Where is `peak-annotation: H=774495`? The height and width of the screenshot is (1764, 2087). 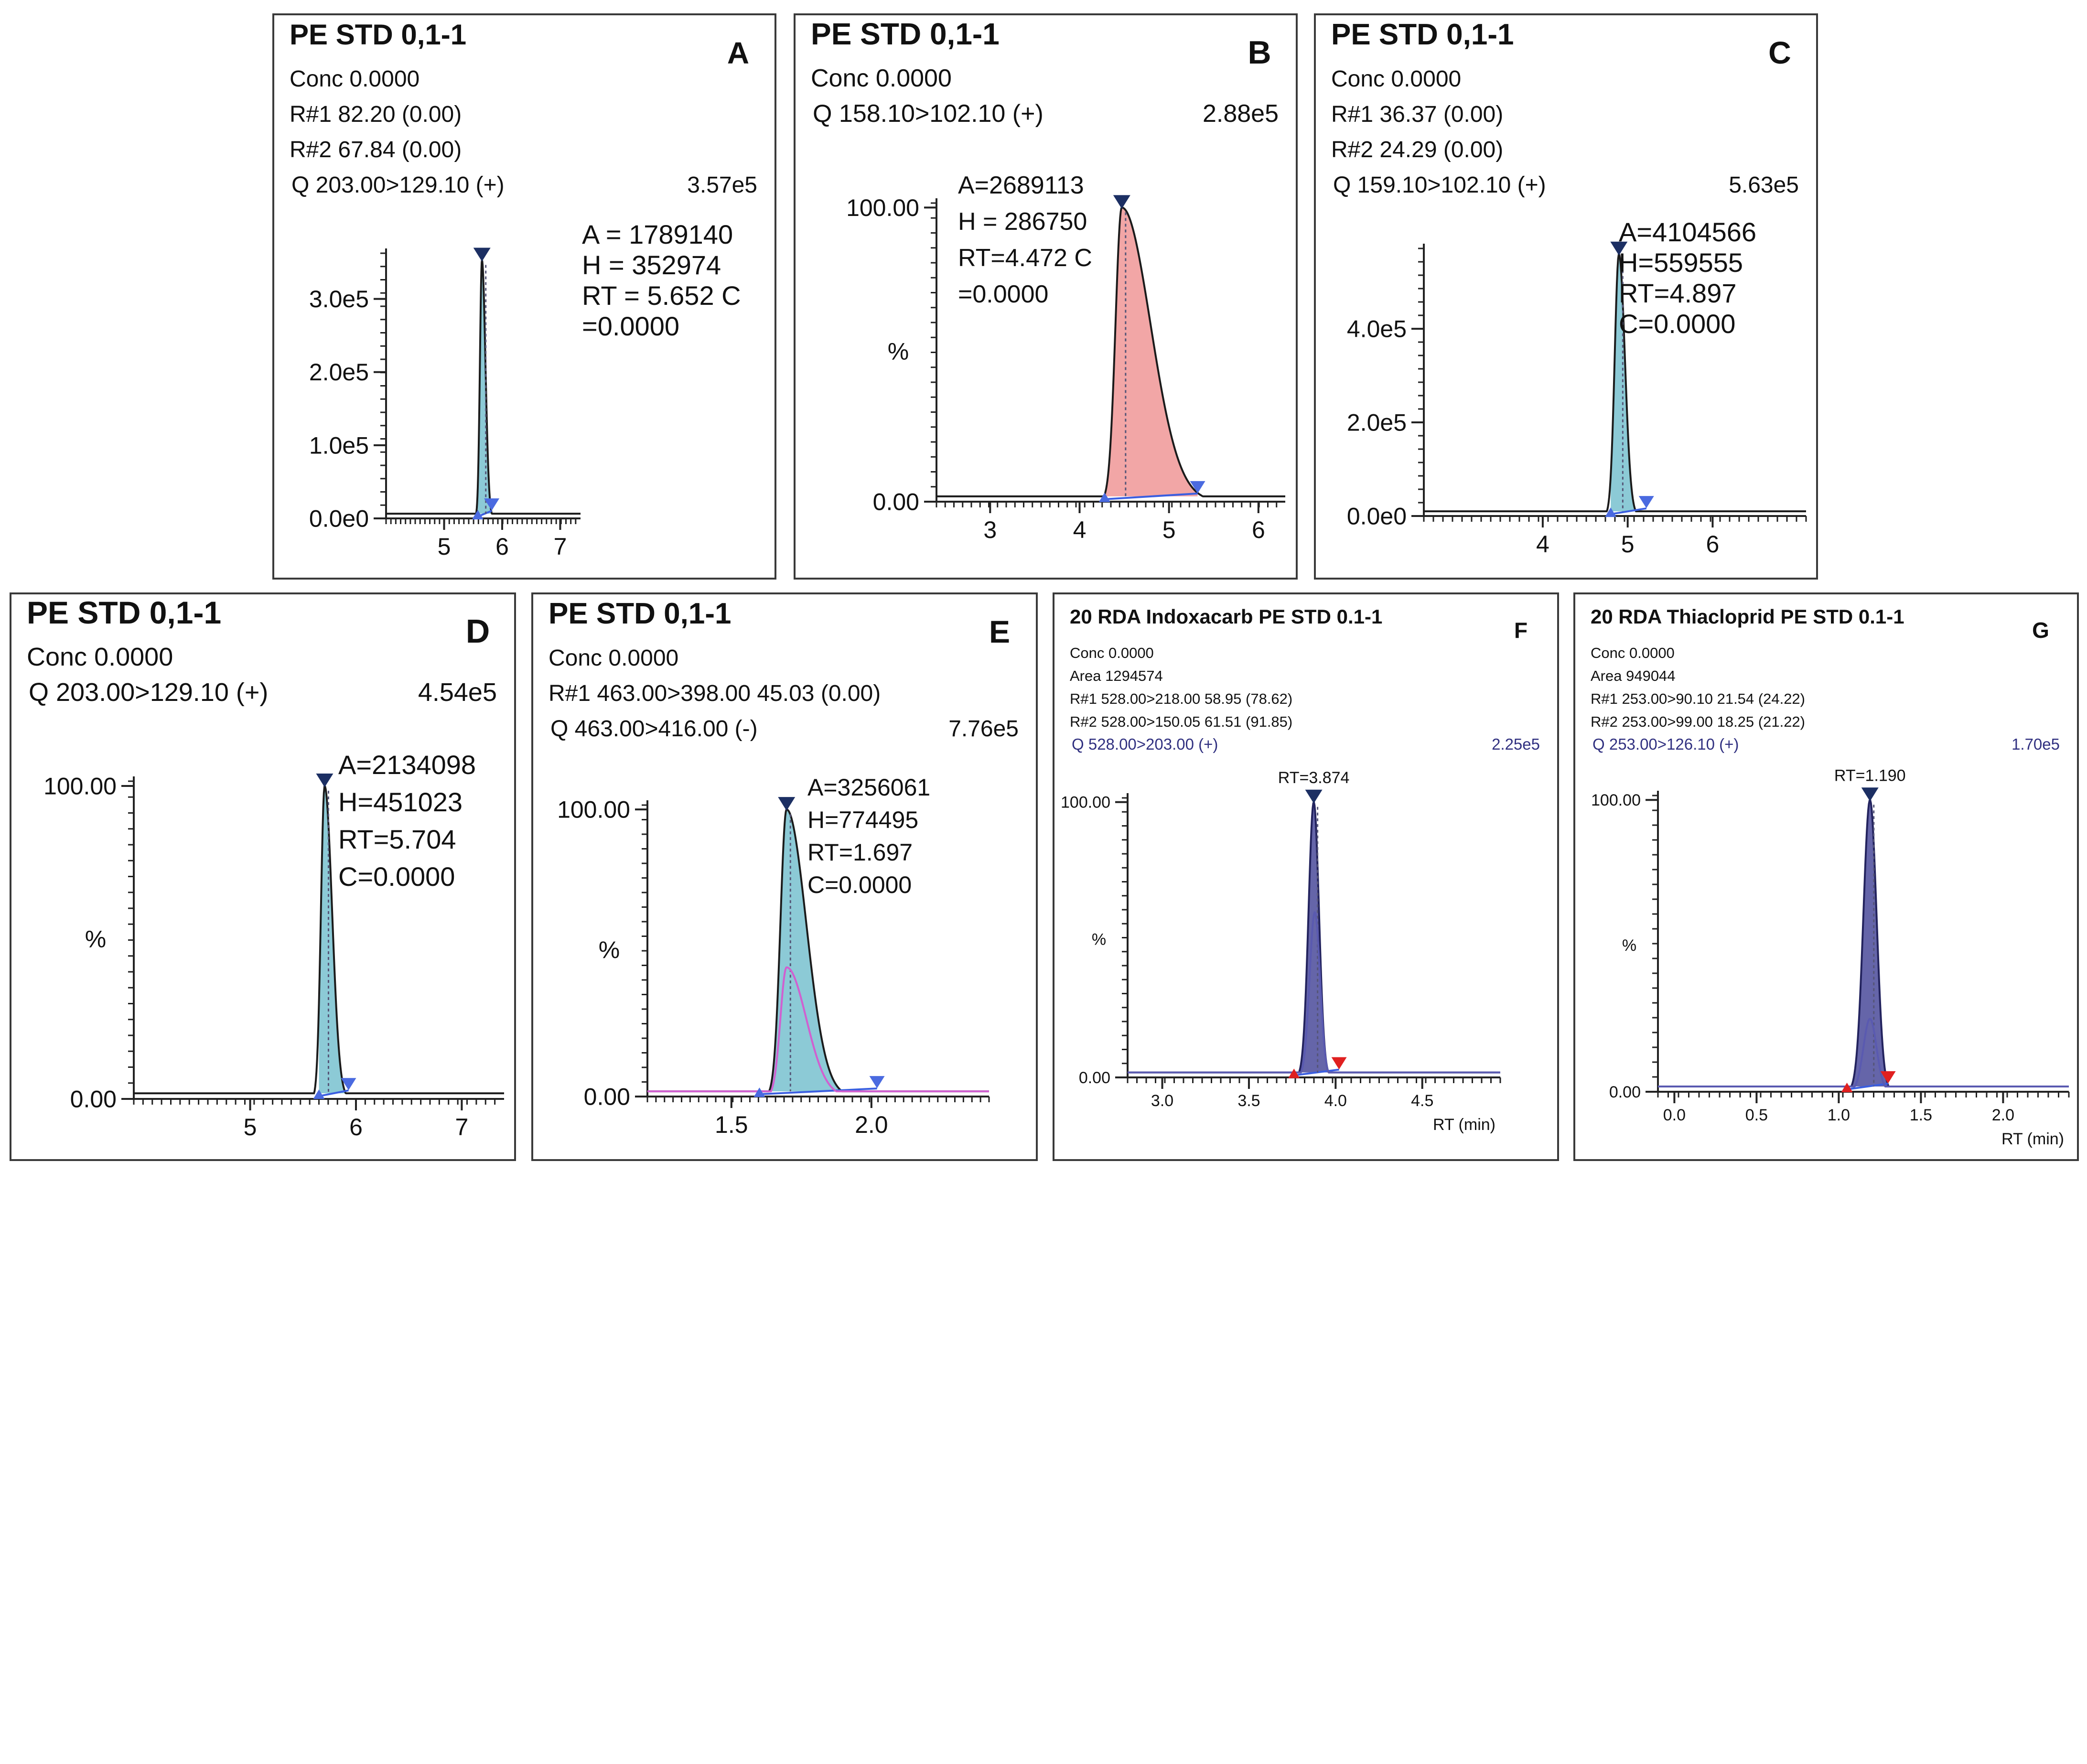
peak-annotation: H=774495 is located at coordinates (862, 820).